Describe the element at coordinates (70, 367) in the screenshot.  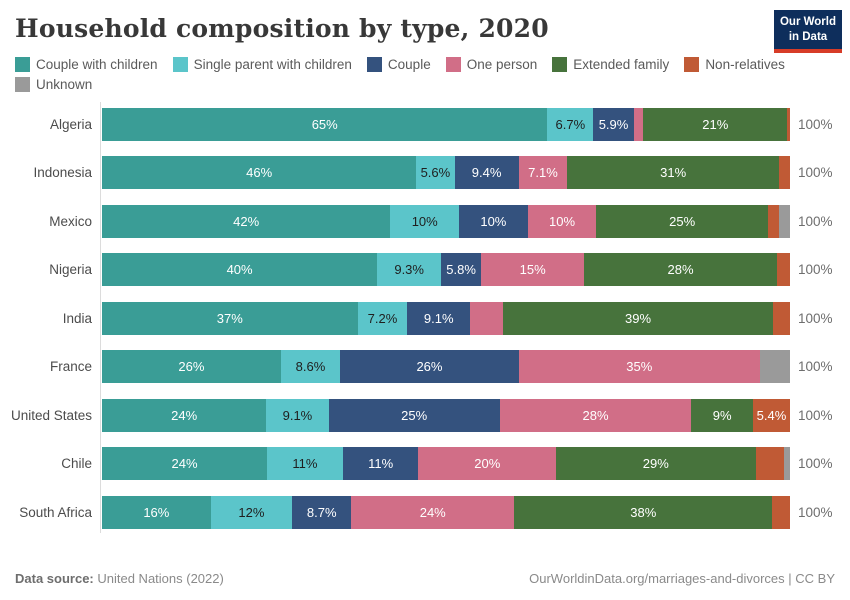
I see `country-label: France` at that location.